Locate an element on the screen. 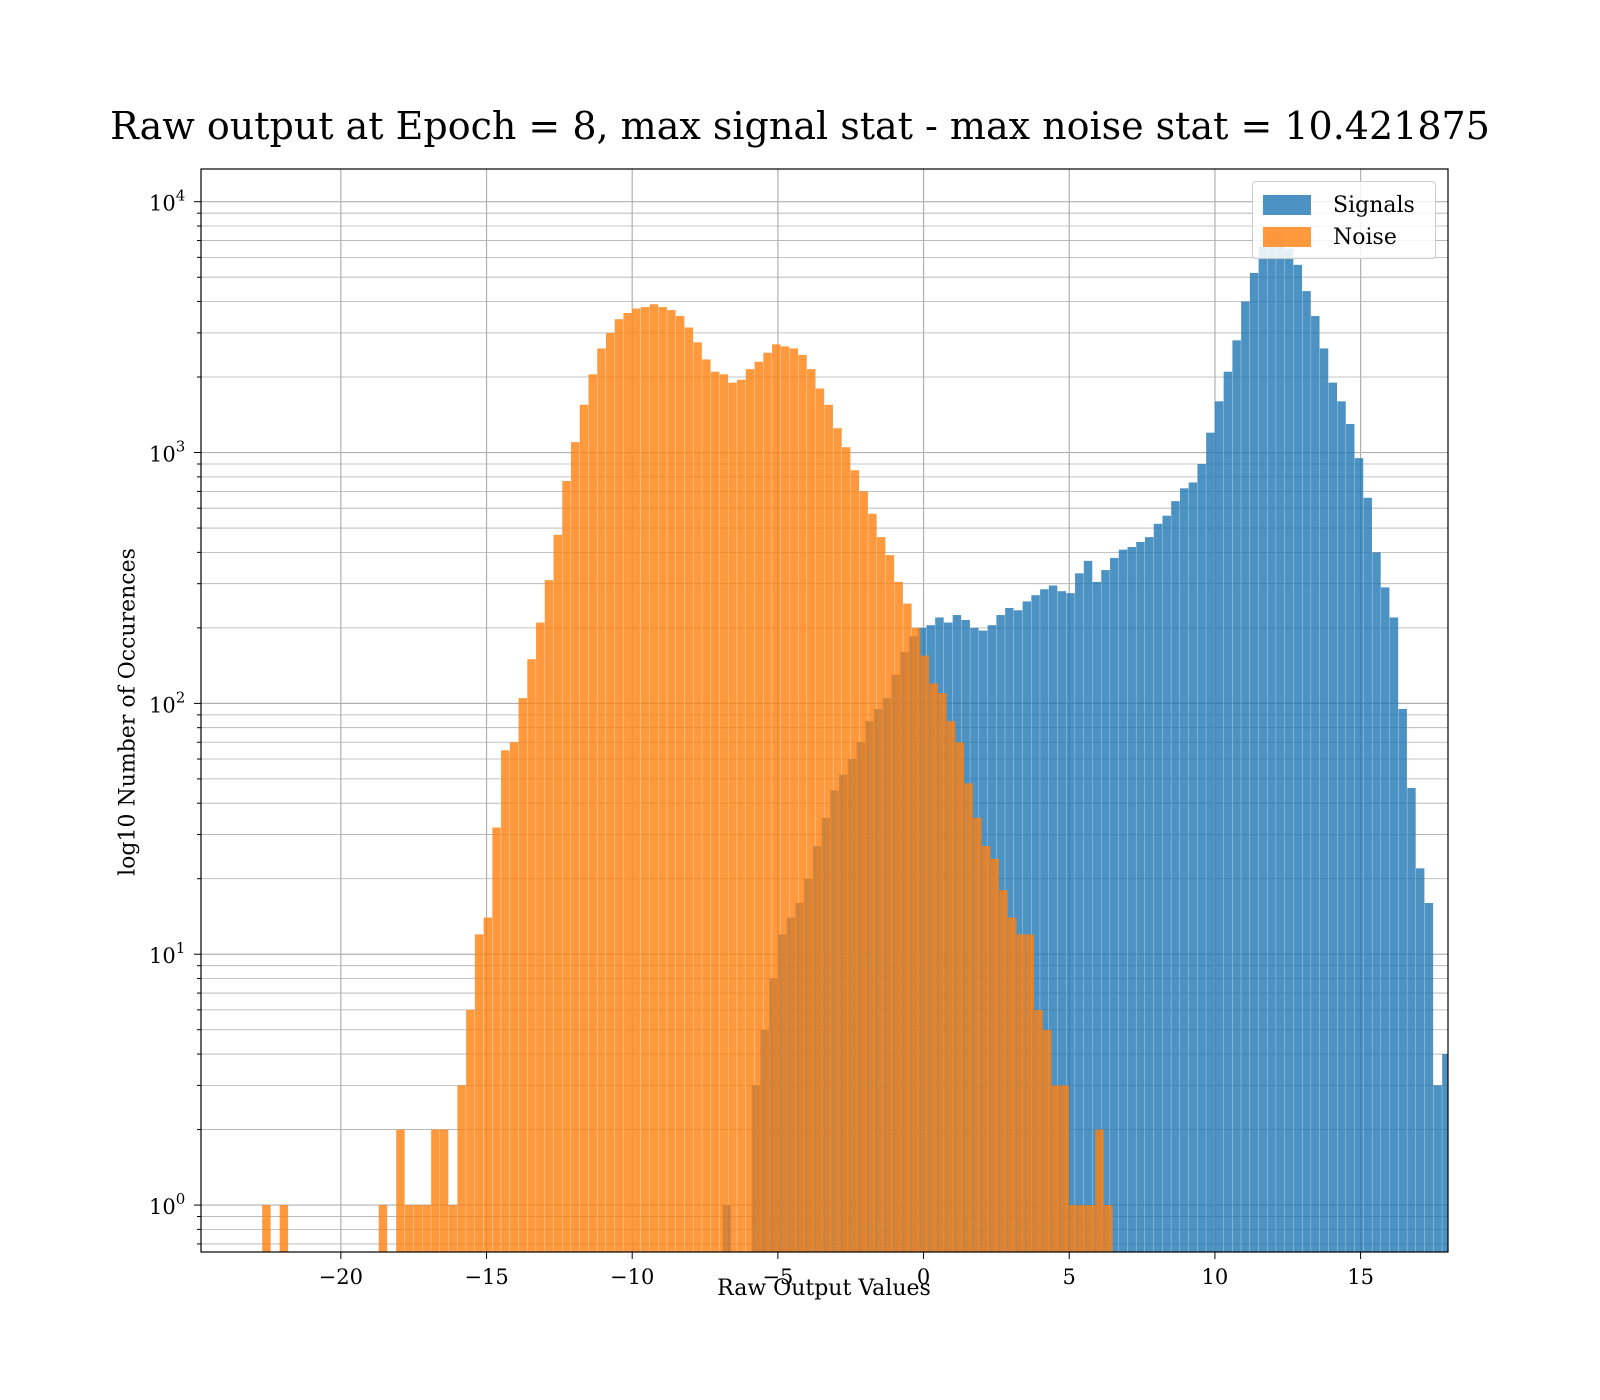 The height and width of the screenshot is (1400, 1600). legend-label-noise: Noise is located at coordinates (1365, 237).